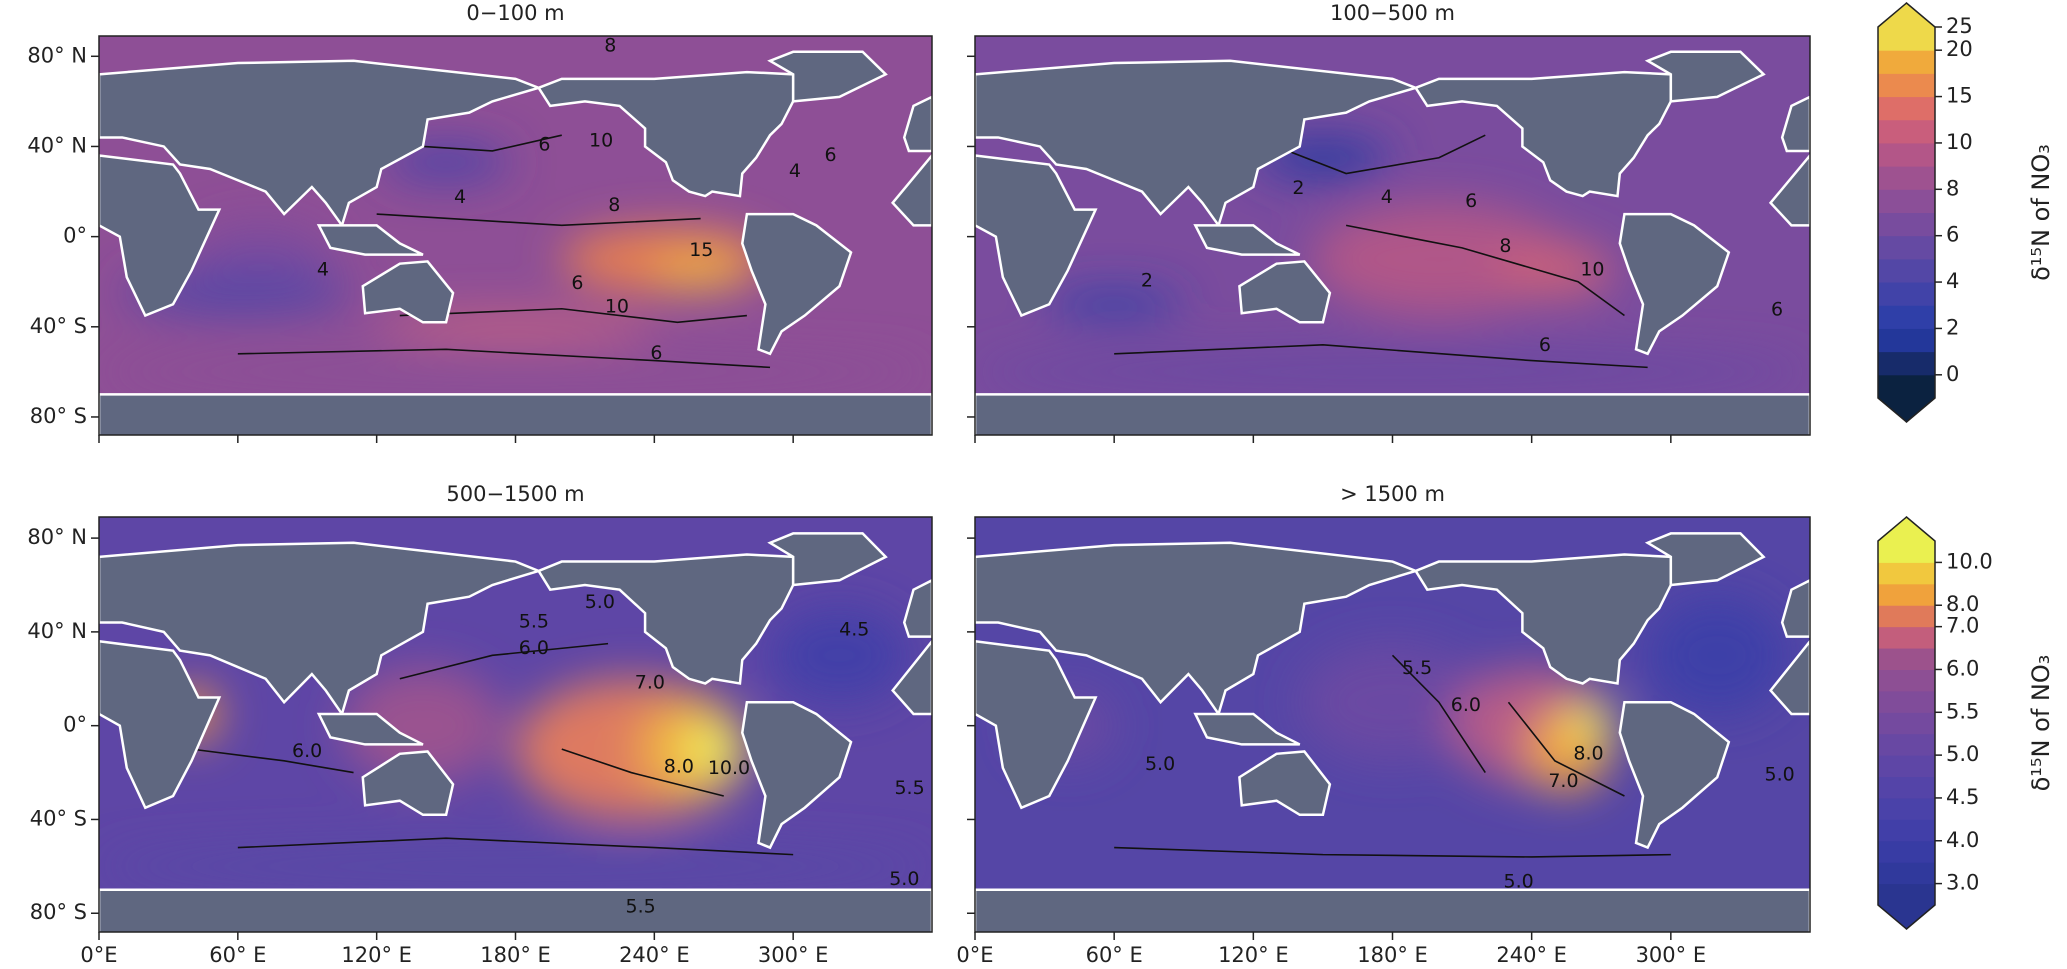 The height and width of the screenshot is (969, 2067). I want to click on panel-title: 100−500 m, so click(1392, 13).